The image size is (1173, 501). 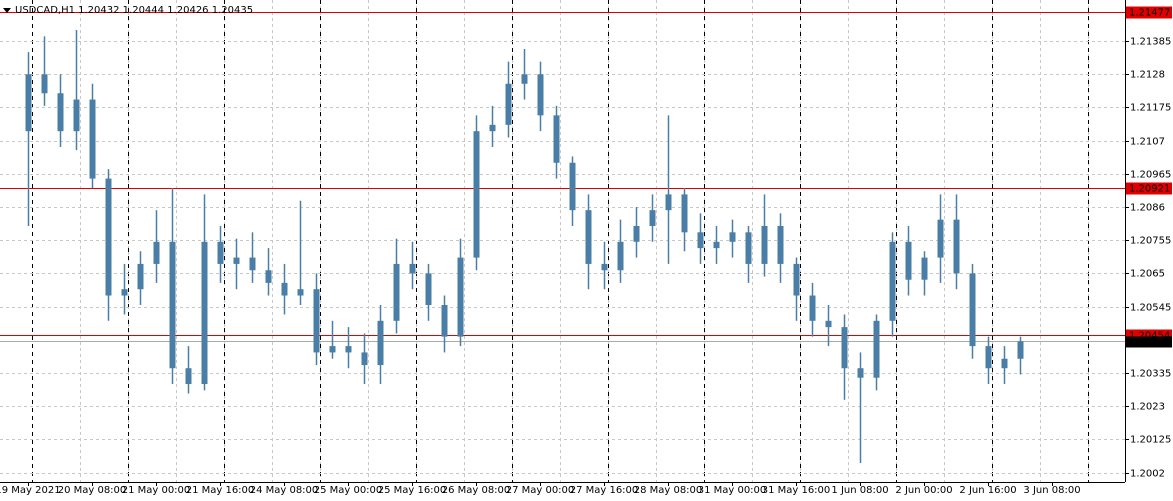 I want to click on x-tick-label: 31 May 16:00, so click(x=796, y=490).